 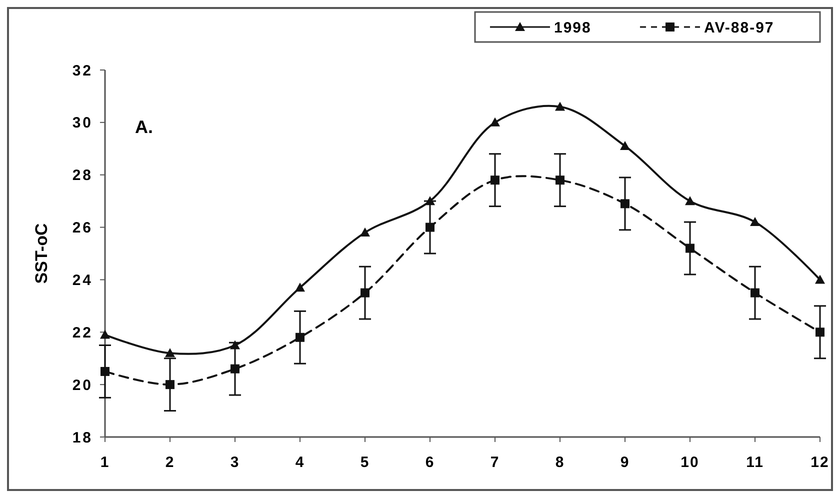 What do you see at coordinates (82, 437) in the screenshot?
I see `y-tick-label: 18` at bounding box center [82, 437].